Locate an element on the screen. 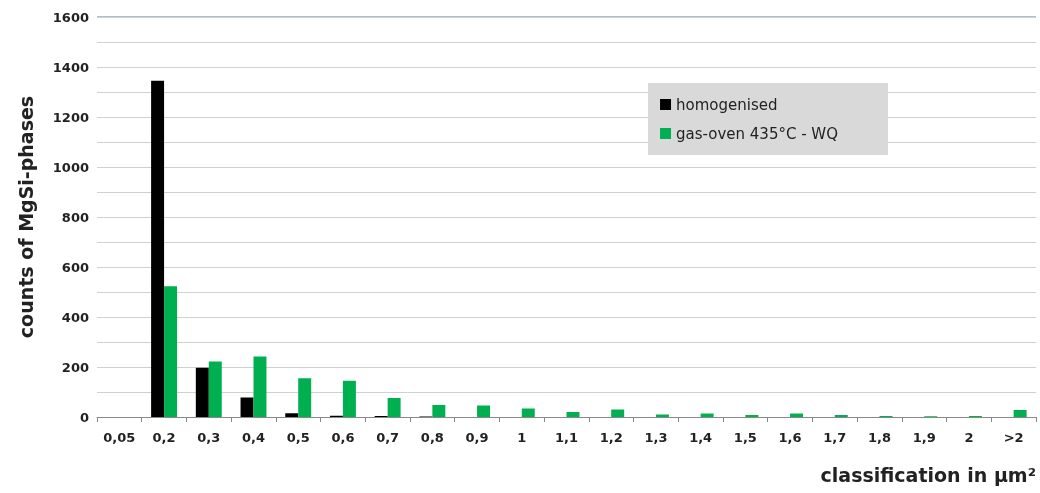  legend-label: gas-oven 435°C - WQ is located at coordinates (757, 133).